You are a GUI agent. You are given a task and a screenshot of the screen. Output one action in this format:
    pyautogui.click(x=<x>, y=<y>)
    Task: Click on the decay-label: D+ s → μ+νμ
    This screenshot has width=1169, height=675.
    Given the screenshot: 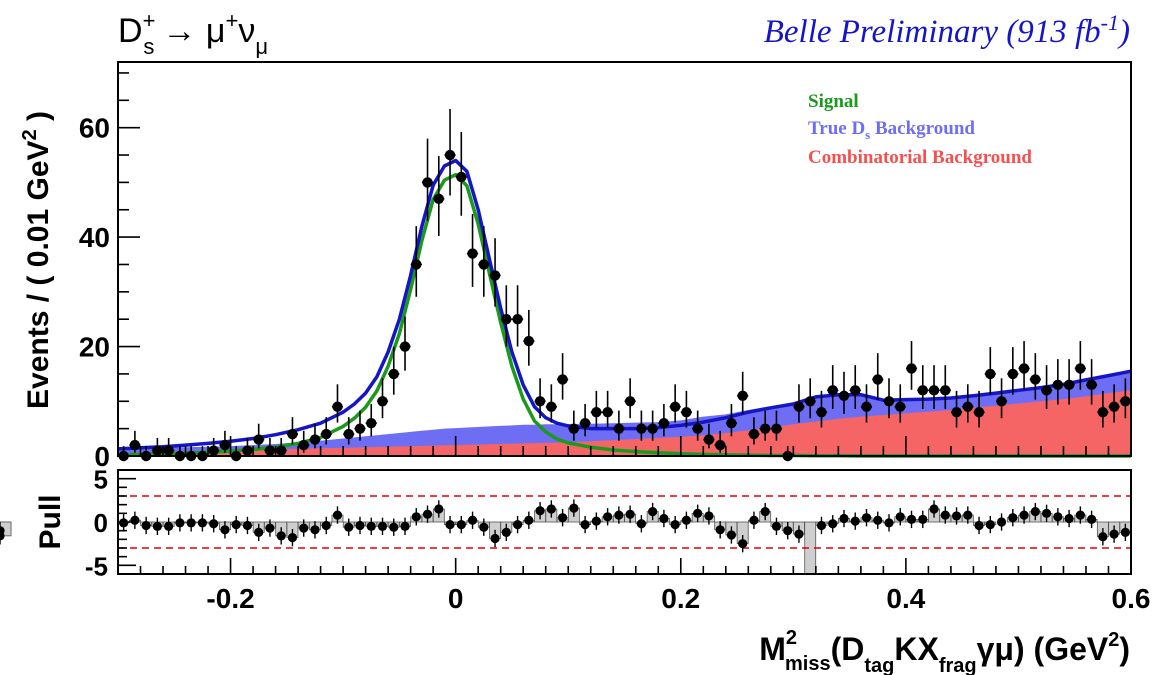 What is the action you would take?
    pyautogui.click(x=193, y=33)
    